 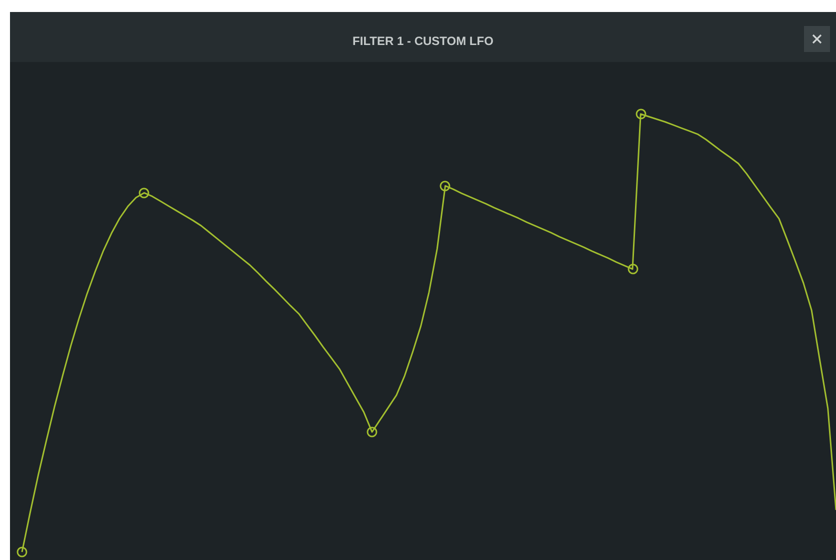 What do you see at coordinates (423, 41) in the screenshot?
I see `chart-title: FILTER 1 - CUSTOM LFO` at bounding box center [423, 41].